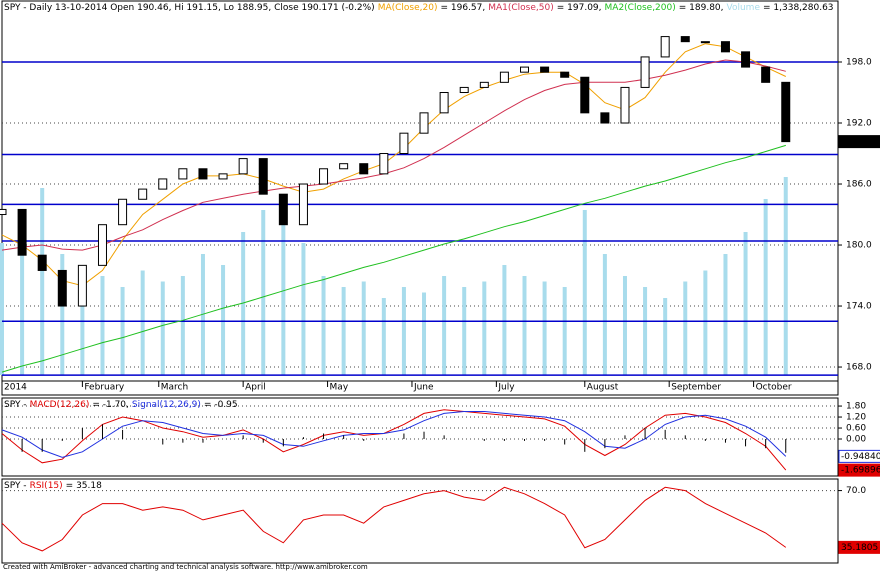 This screenshot has height=571, width=880. What do you see at coordinates (856, 440) in the screenshot?
I see `y-tick-label: 0.00` at bounding box center [856, 440].